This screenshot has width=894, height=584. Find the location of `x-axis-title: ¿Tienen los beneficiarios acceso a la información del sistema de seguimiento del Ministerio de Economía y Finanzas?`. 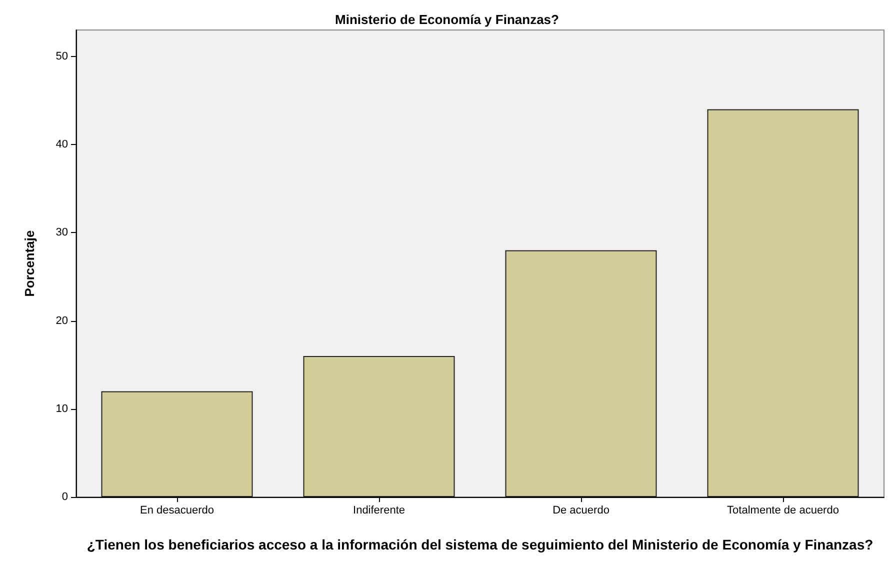

x-axis-title: ¿Tienen los beneficiarios acceso a la información del sistema de seguimiento del Ministerio de Economía y Finanzas? is located at coordinates (480, 544).